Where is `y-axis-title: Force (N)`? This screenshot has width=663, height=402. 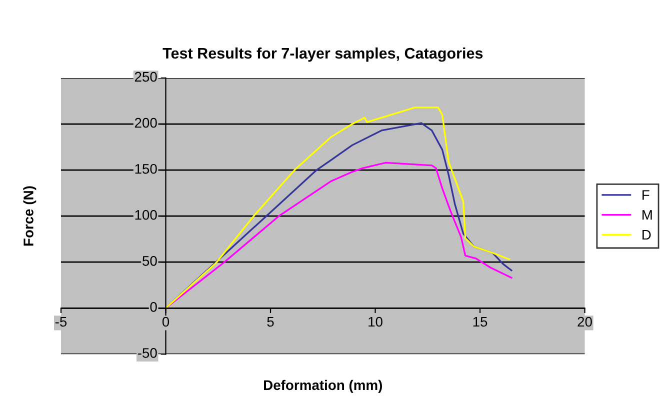 y-axis-title: Force (N) is located at coordinates (29, 216).